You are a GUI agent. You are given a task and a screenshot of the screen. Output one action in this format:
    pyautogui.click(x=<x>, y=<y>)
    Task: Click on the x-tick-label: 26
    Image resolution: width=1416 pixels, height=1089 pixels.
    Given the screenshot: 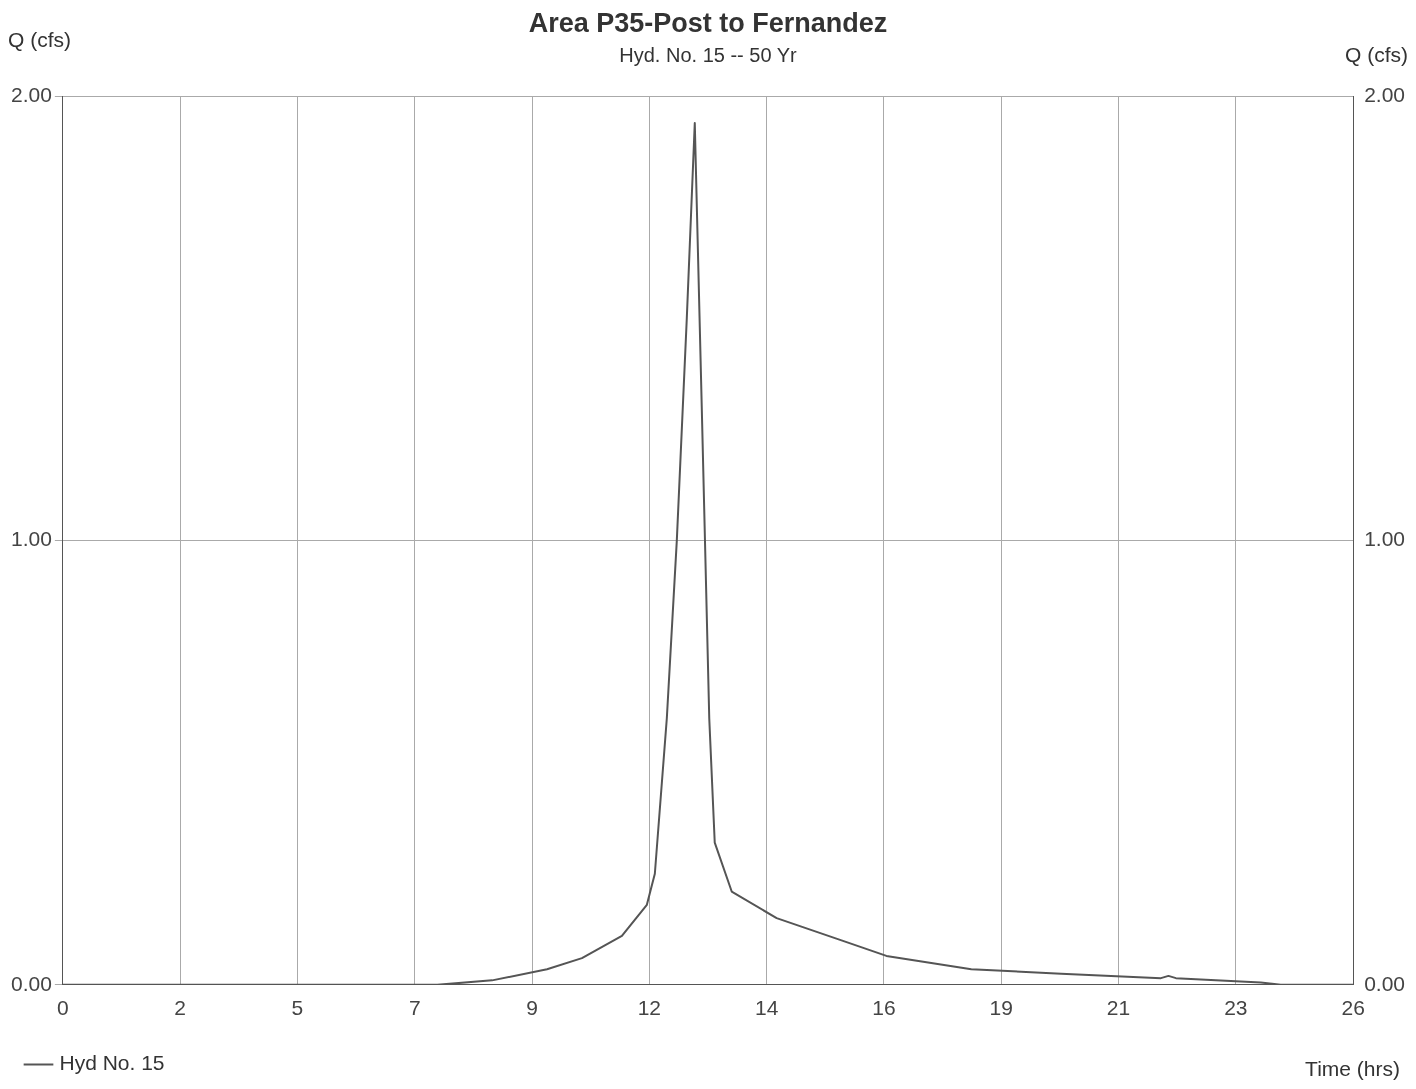 What is the action you would take?
    pyautogui.click(x=1353, y=1008)
    